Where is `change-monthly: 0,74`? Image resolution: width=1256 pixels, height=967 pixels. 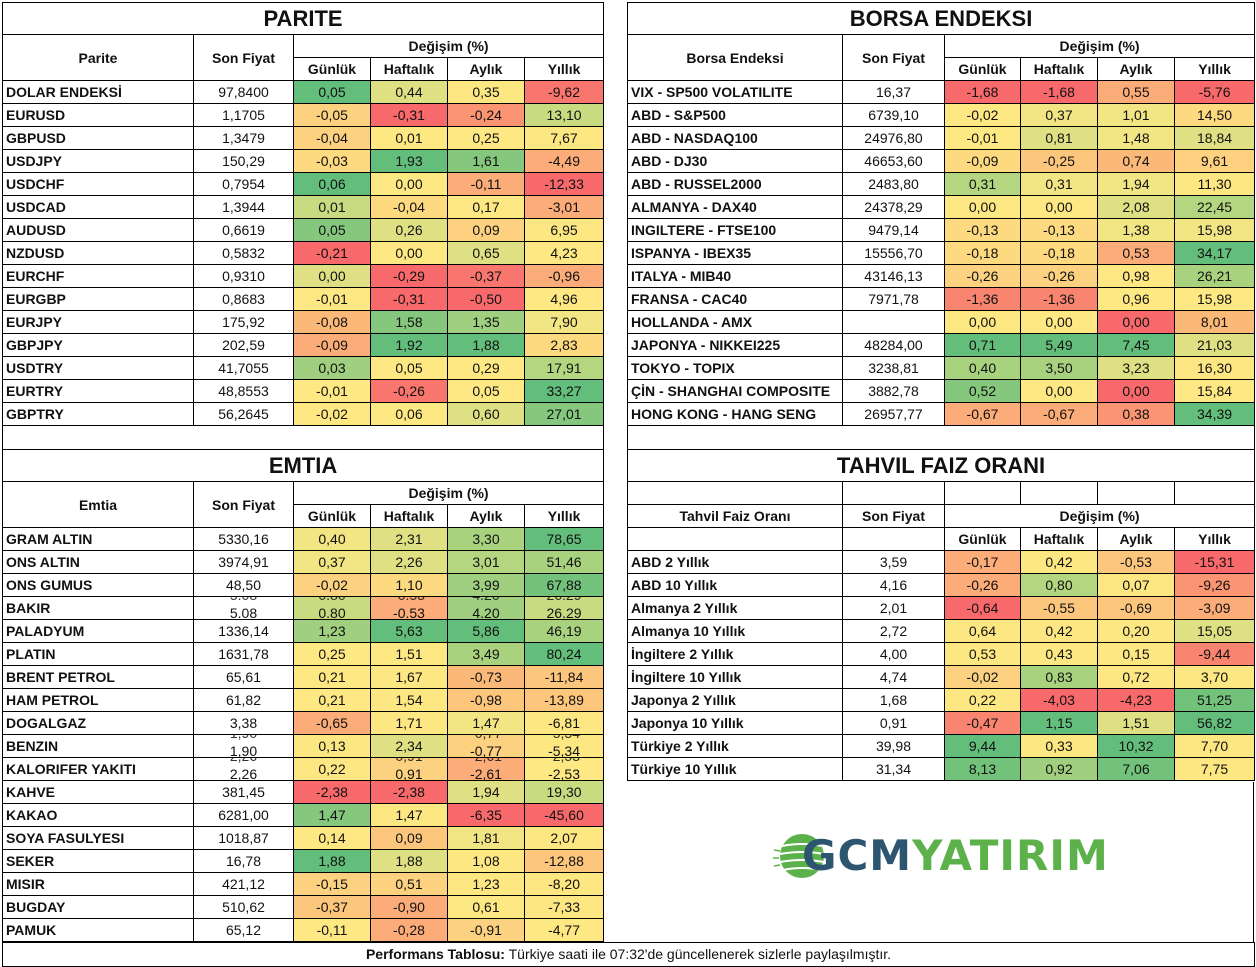
change-monthly: 0,74 is located at coordinates (1136, 161).